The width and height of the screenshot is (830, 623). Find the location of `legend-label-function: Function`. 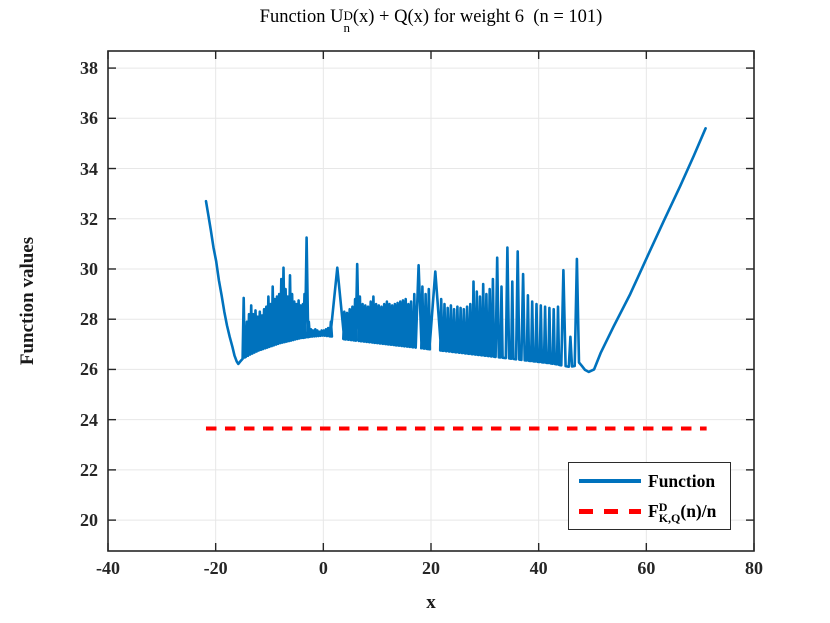

legend-label-function: Function is located at coordinates (682, 480).